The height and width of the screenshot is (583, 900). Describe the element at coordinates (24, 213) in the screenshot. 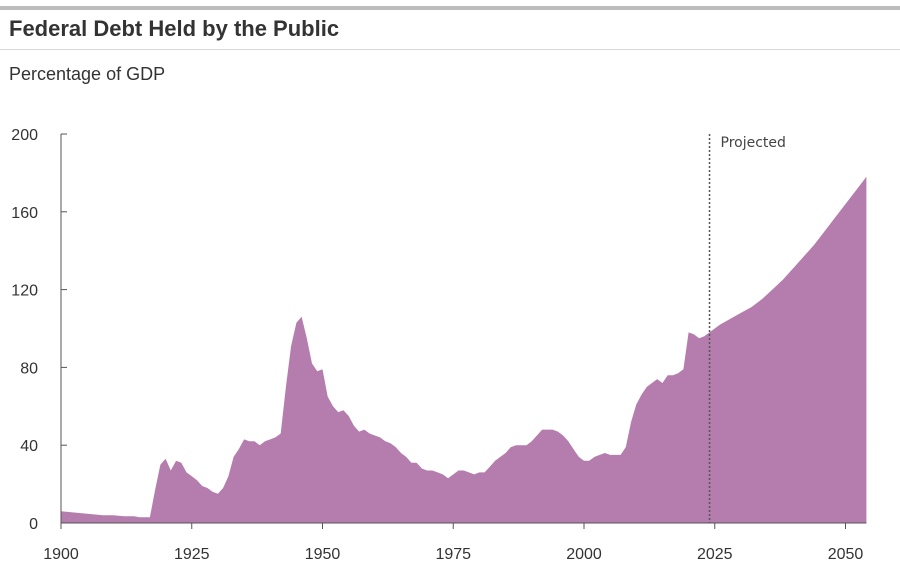

I see `y-tick-label: 160` at that location.